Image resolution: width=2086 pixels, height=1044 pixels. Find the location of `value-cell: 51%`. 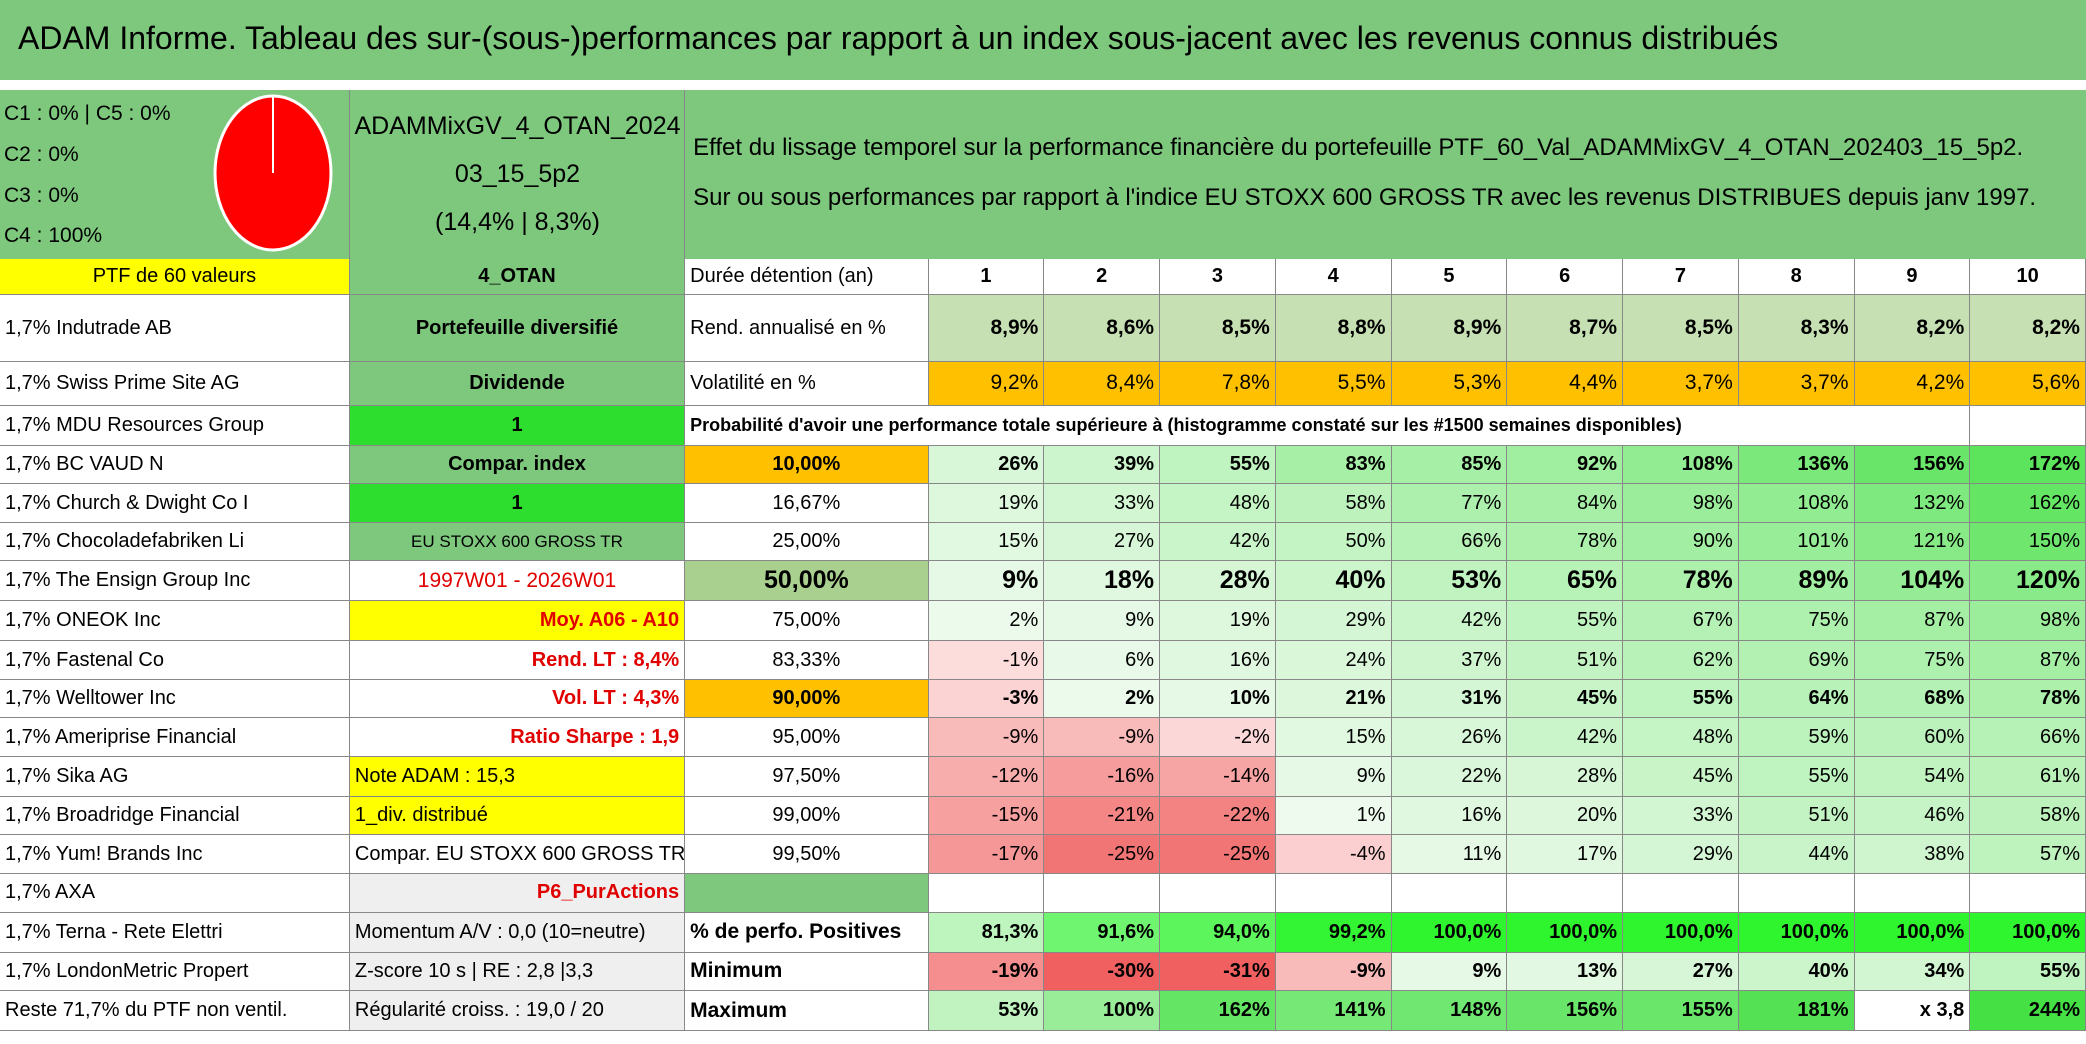

value-cell: 51% is located at coordinates (1565, 660).